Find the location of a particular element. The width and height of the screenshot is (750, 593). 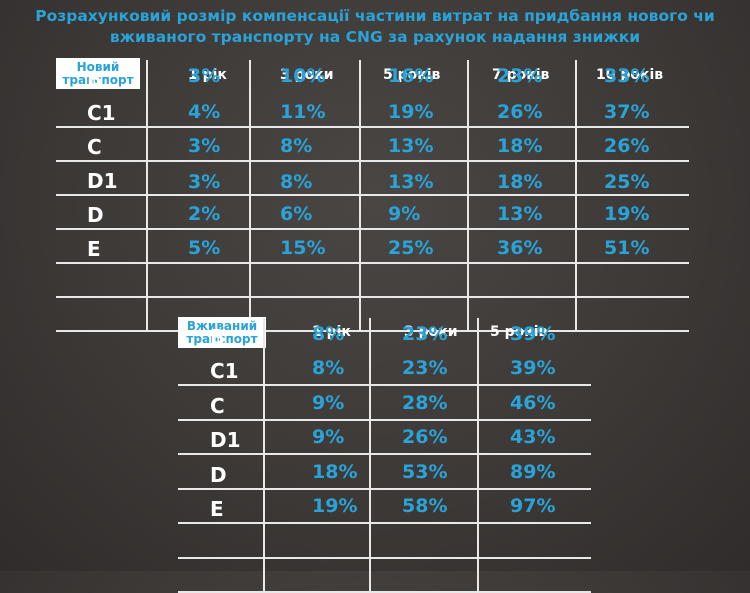

used-transport-badge: Вживаний транспорт is located at coordinates (222, 332).